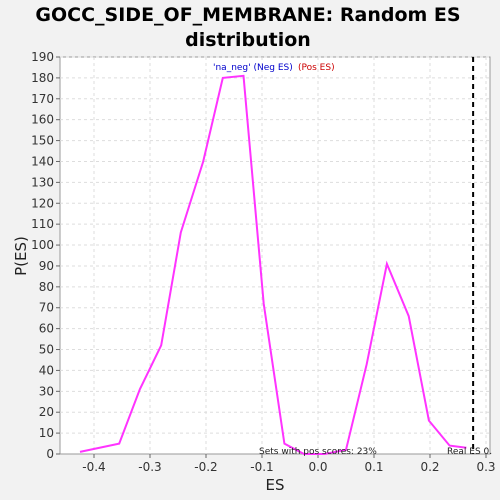 The height and width of the screenshot is (500, 500). Describe the element at coordinates (42, 78) in the screenshot. I see `y-tick-label: 180` at that location.